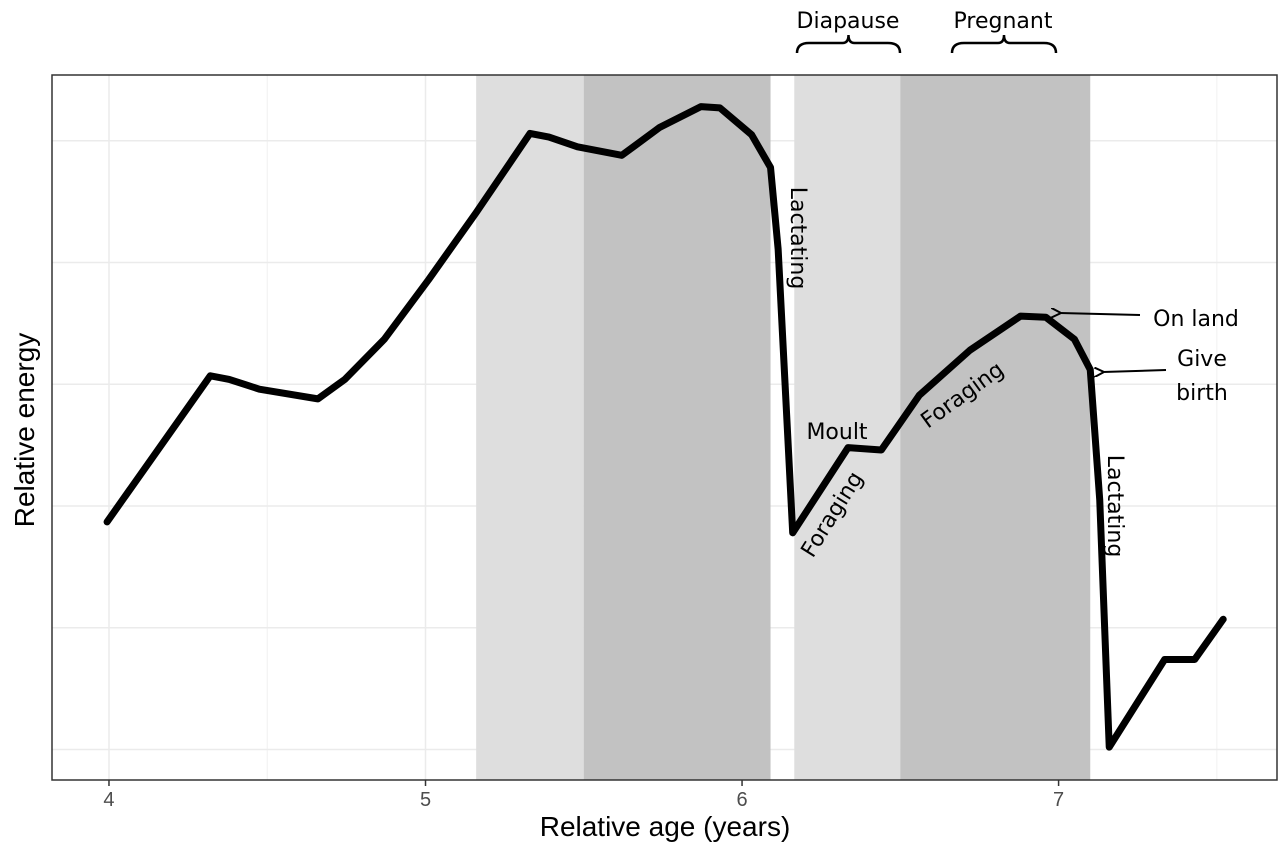  Describe the element at coordinates (108, 800) in the screenshot. I see `x-tick-label: 4` at that location.